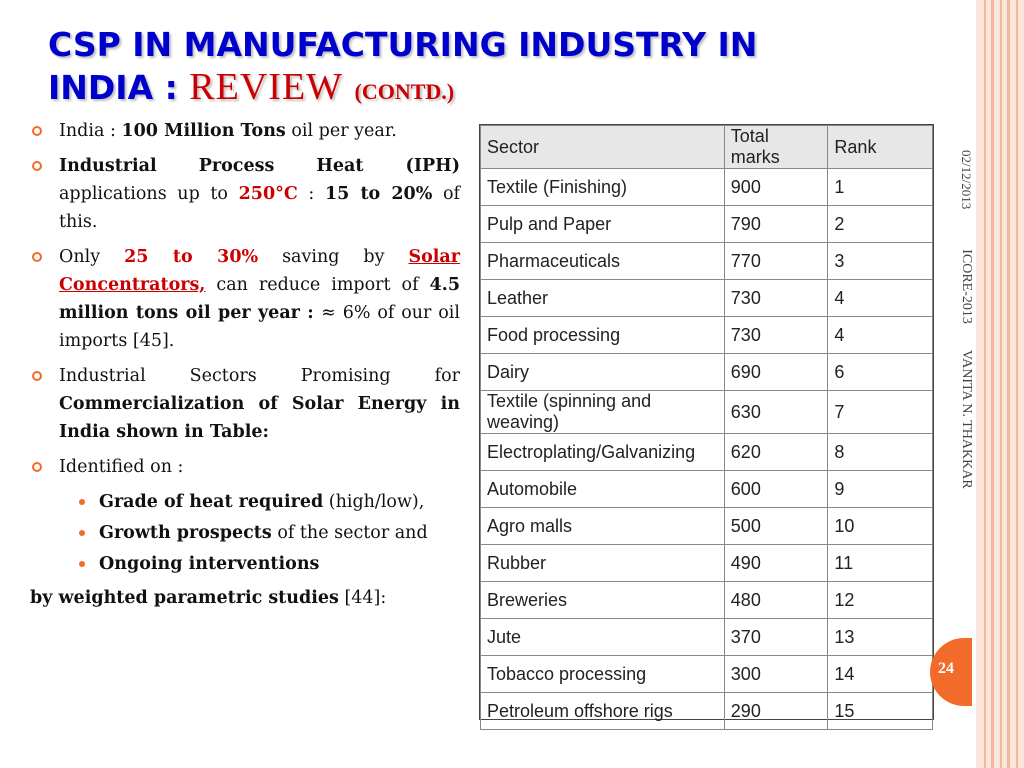 The height and width of the screenshot is (768, 1024). What do you see at coordinates (880, 224) in the screenshot?
I see `rank-cell: 2` at bounding box center [880, 224].